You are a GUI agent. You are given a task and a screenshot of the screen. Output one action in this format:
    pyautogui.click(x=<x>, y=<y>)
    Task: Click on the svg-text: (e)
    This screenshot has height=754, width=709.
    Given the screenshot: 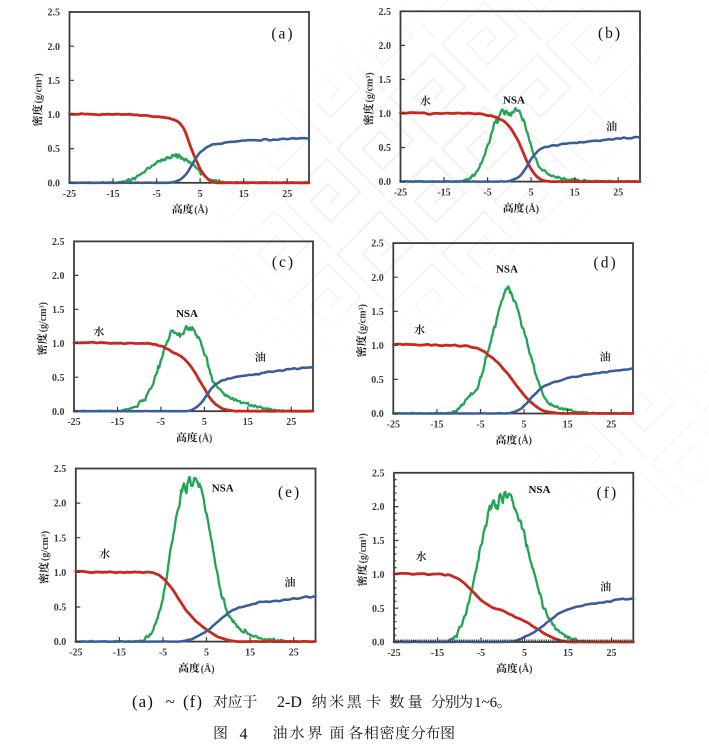 What is the action you would take?
    pyautogui.click(x=289, y=492)
    